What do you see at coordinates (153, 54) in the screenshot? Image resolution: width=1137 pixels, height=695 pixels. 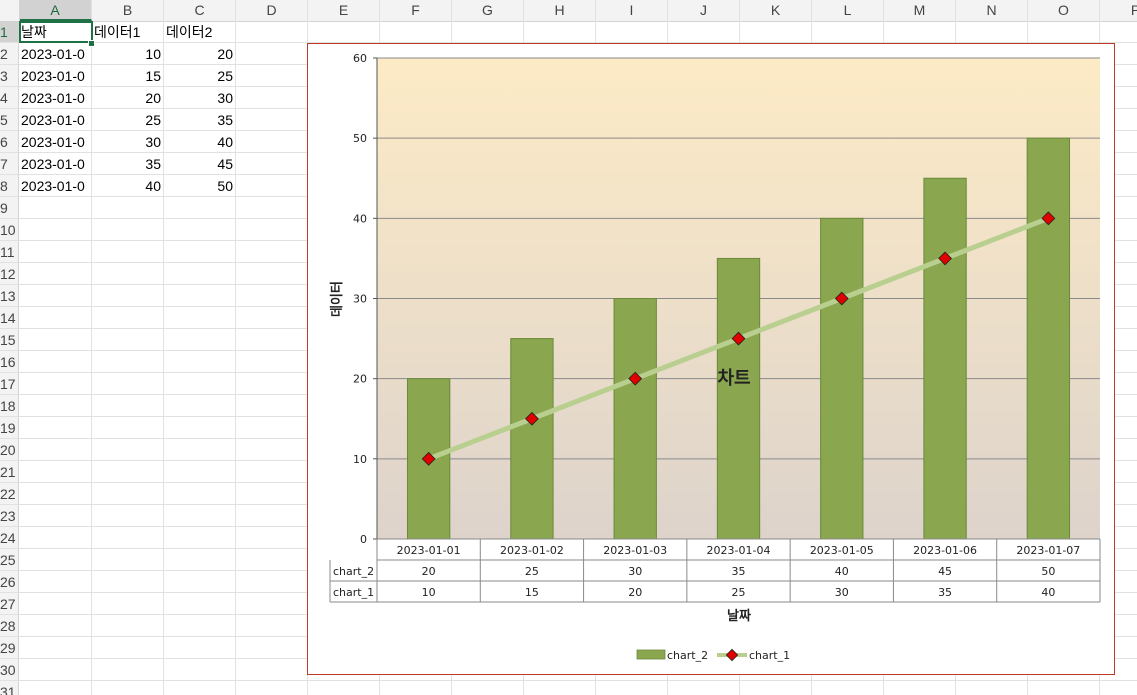 I see `cell-data1: 10` at bounding box center [153, 54].